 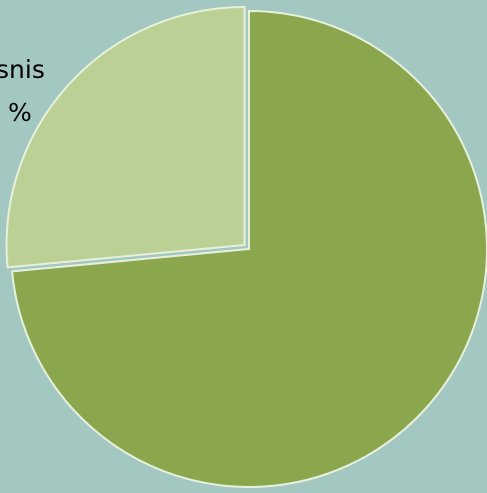 I want to click on slice-label-fragment-bottom: %, so click(x=20, y=113).